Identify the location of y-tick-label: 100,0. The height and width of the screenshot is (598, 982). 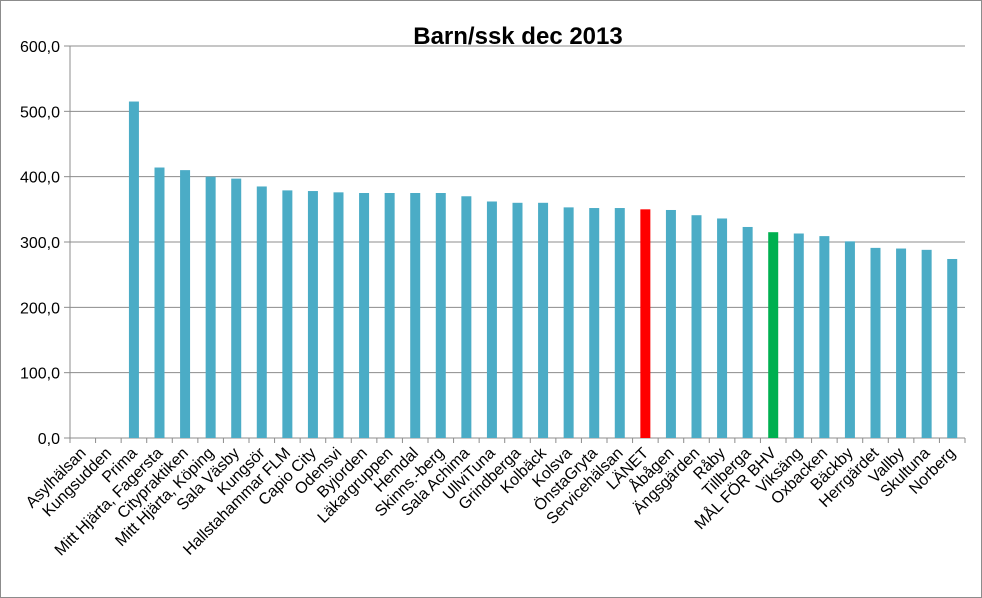
(40, 374).